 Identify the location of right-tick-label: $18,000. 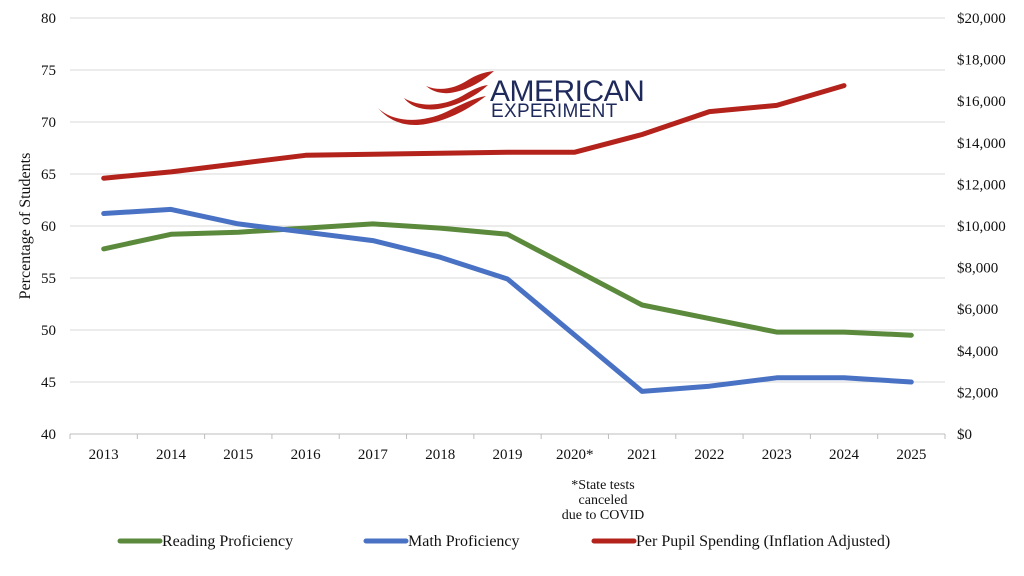
(981, 61).